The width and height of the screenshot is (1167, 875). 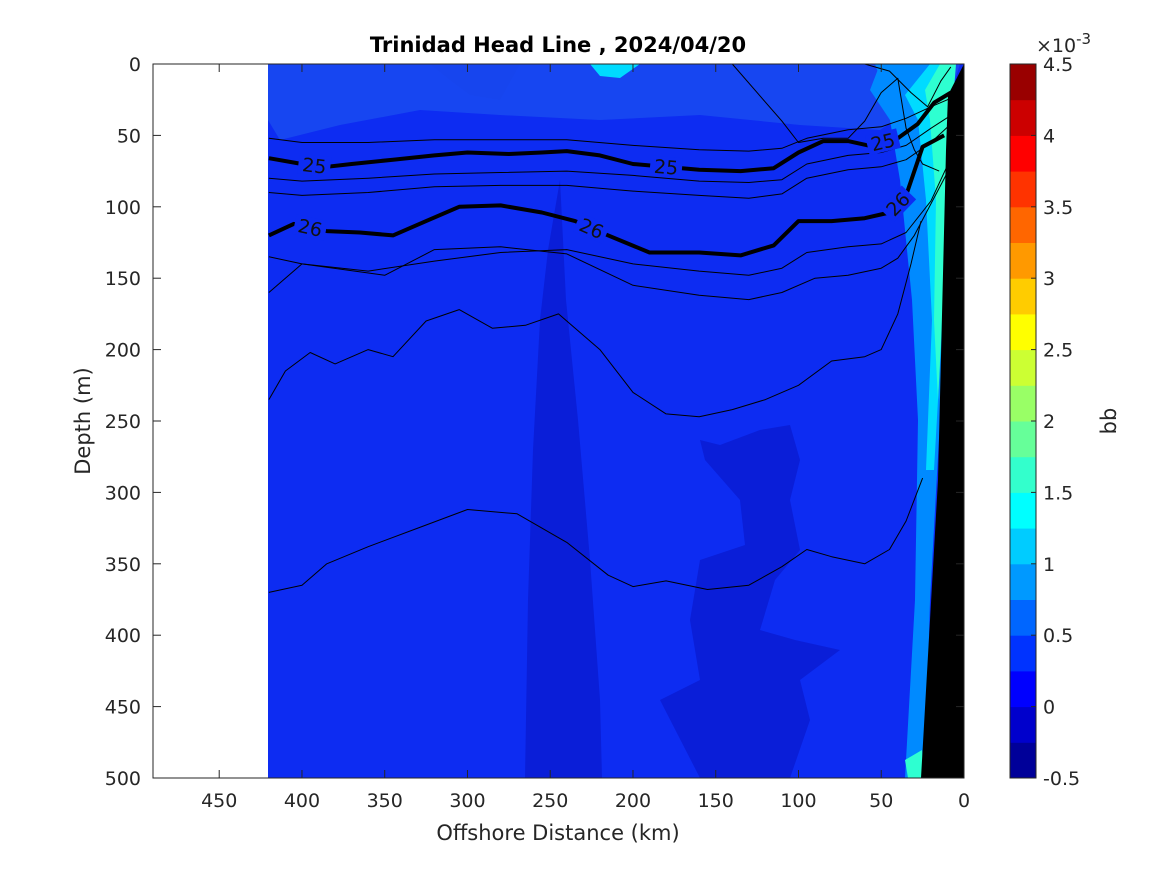 What do you see at coordinates (123, 422) in the screenshot?
I see `y-tick-label: 250` at bounding box center [123, 422].